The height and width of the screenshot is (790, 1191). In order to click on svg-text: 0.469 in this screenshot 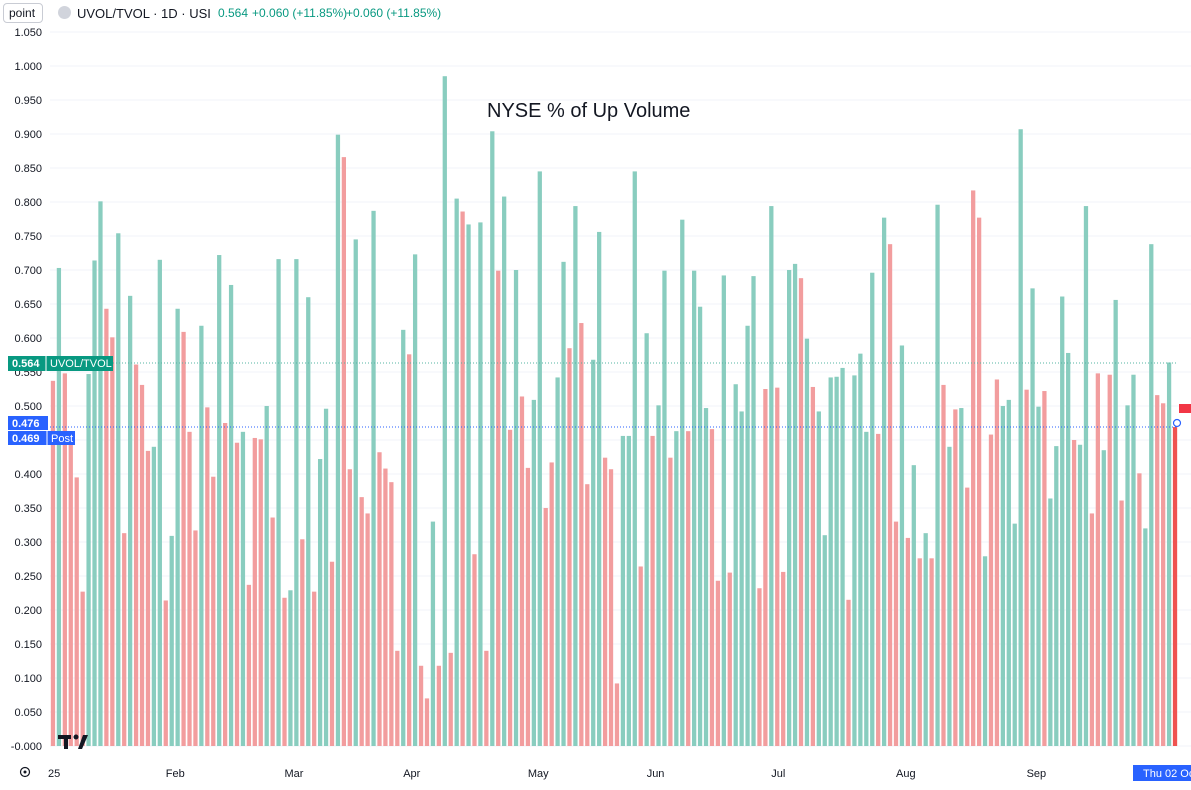, I will do `click(26, 439)`.